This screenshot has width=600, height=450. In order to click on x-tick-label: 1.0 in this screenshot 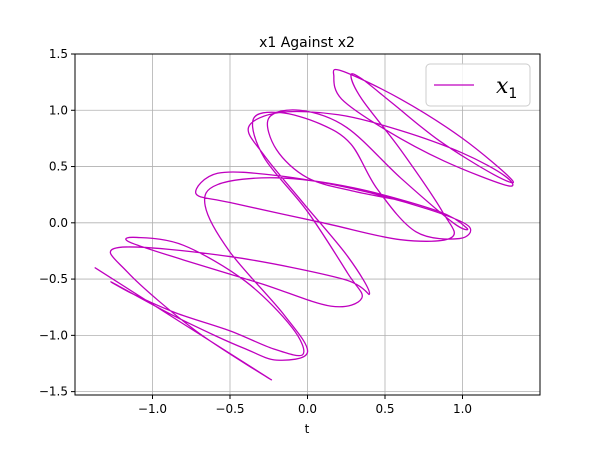, I will do `click(462, 409)`.